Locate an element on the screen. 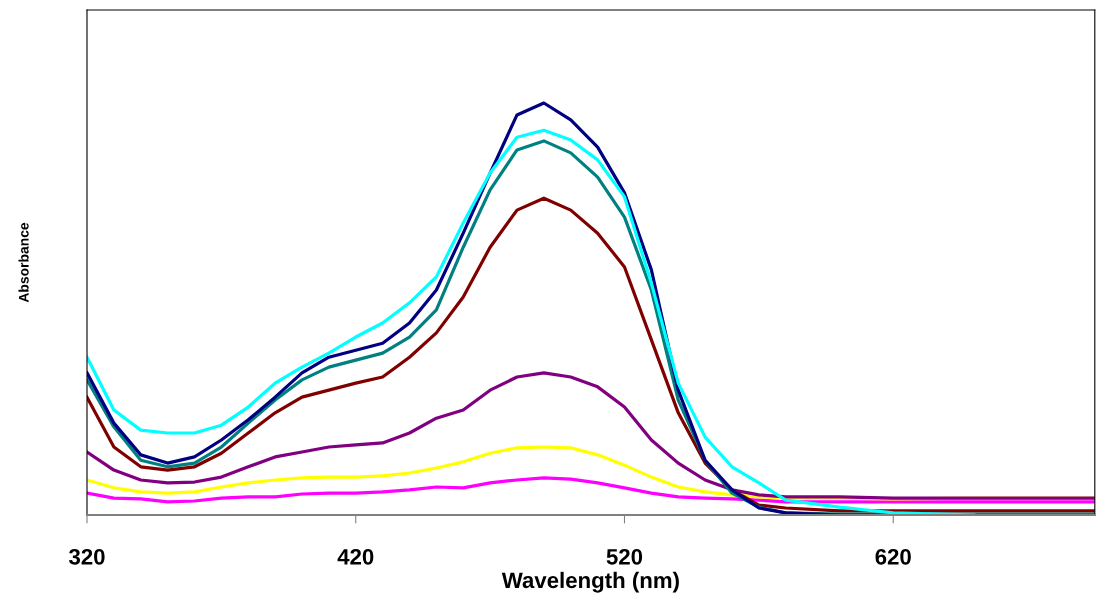 Image resolution: width=1097 pixels, height=593 pixels. x-tick-label: 320 is located at coordinates (86, 556).